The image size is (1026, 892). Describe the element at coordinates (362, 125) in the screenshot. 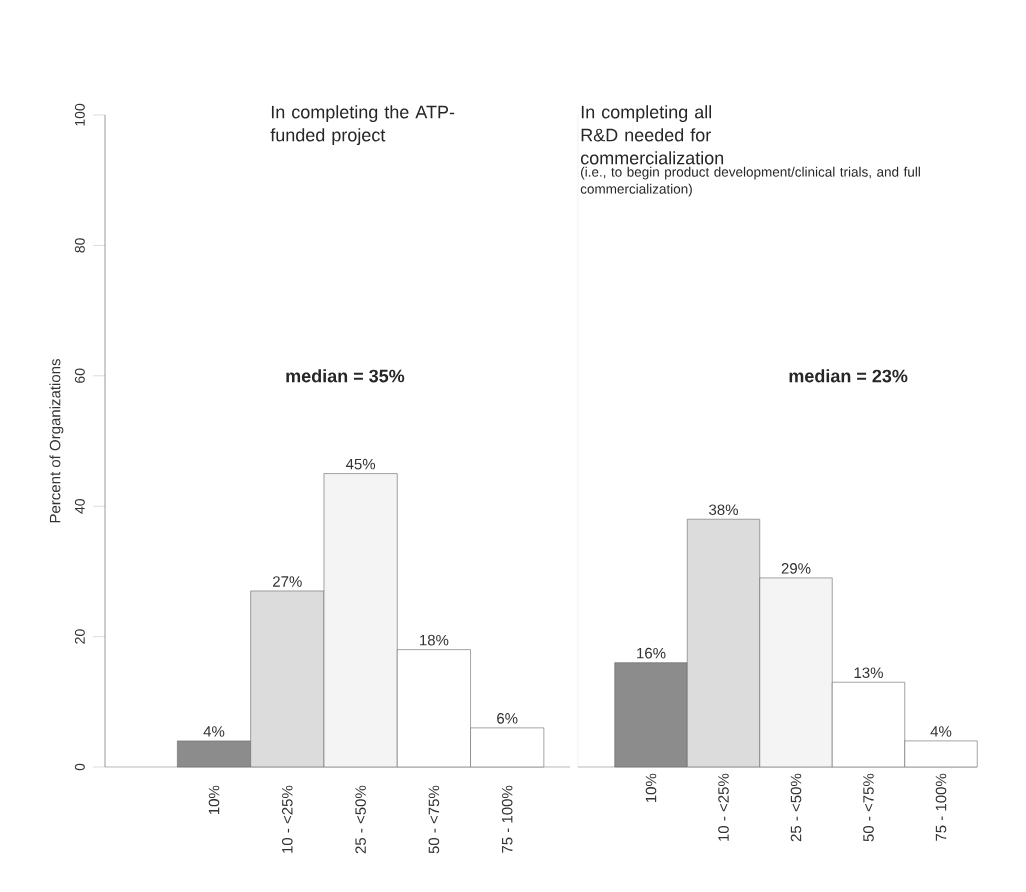

I see `chart-title: In completing the ATP-funded project` at that location.